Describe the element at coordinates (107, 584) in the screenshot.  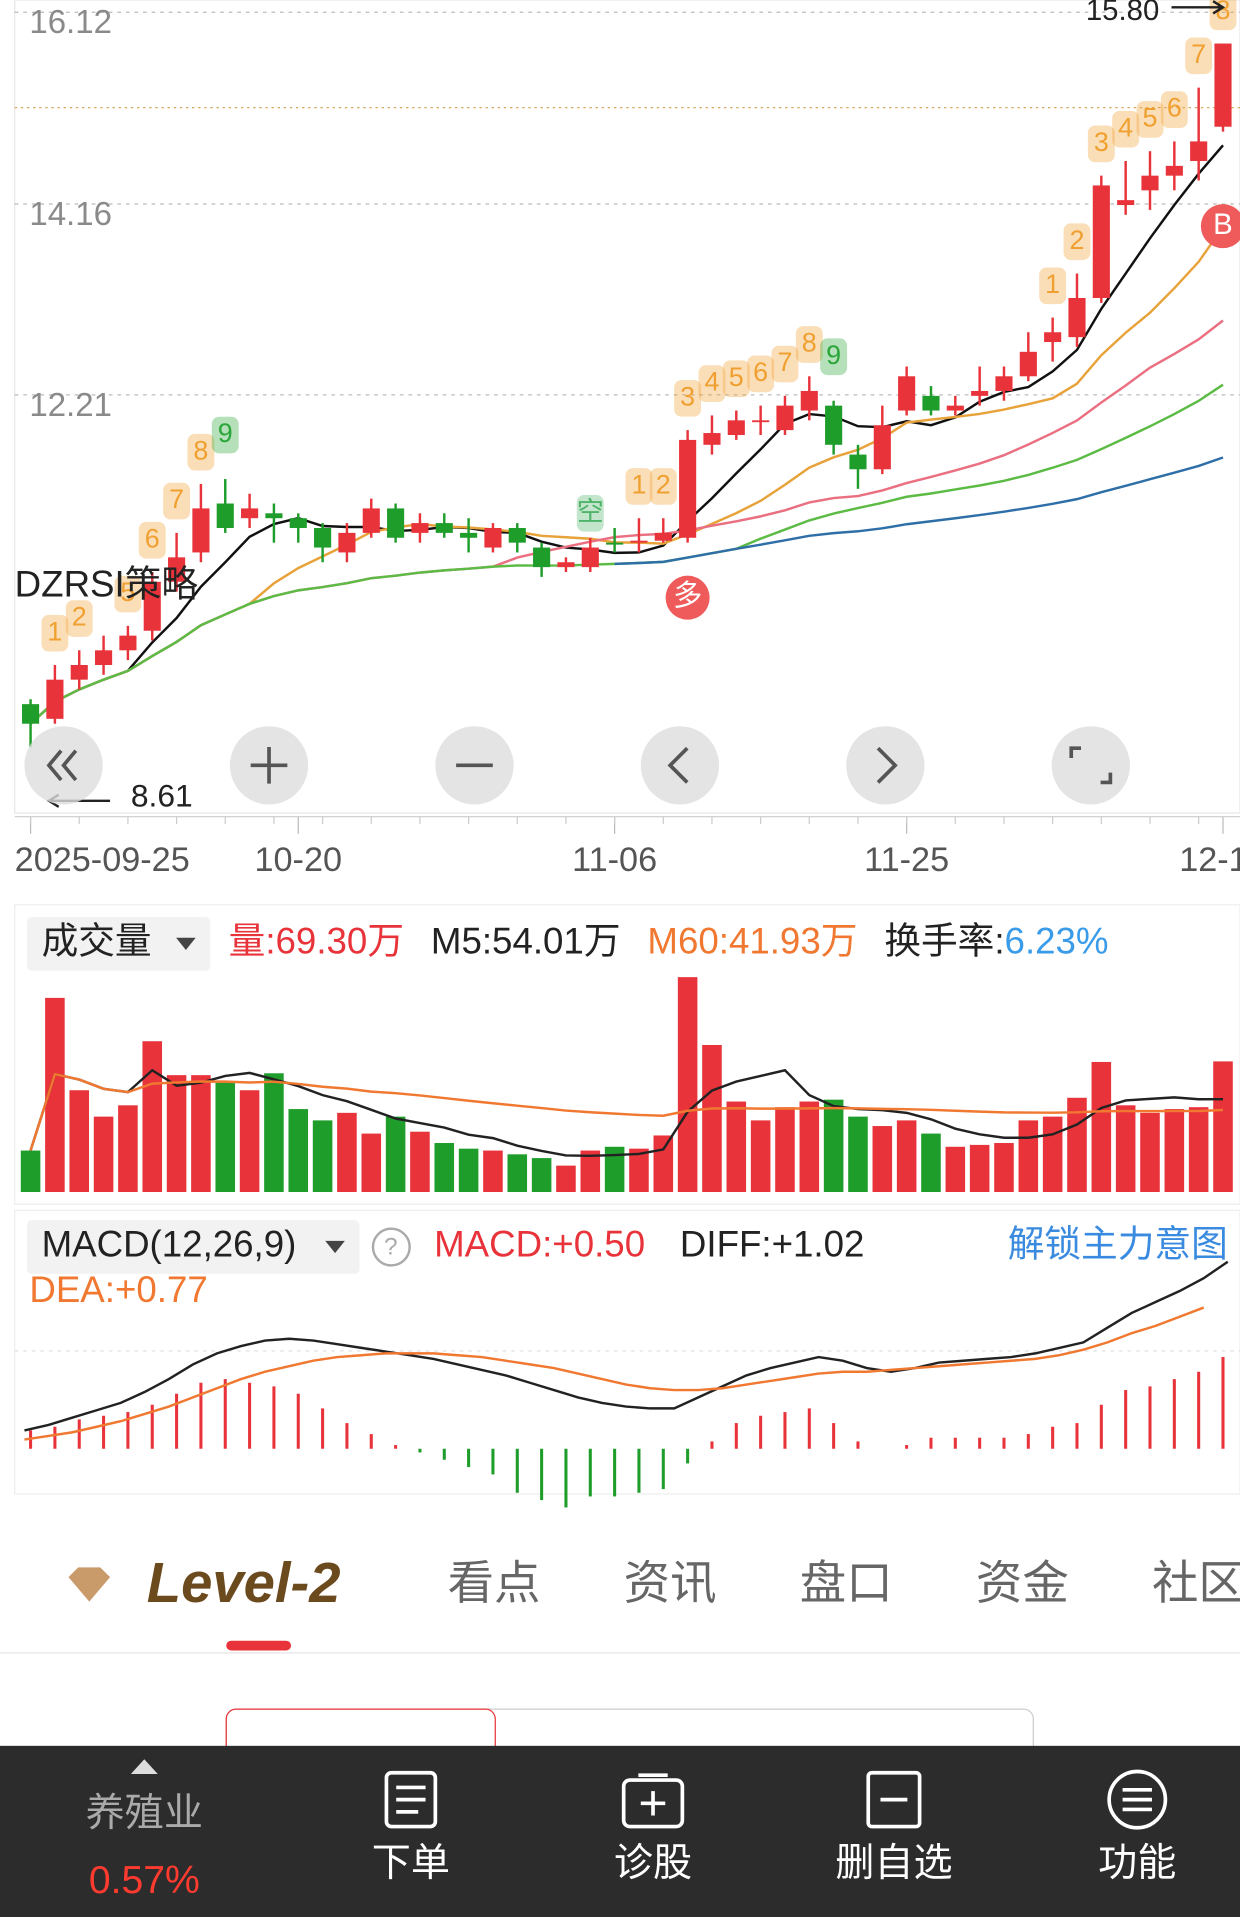
I see `strategy-label: DZRSI策略` at that location.